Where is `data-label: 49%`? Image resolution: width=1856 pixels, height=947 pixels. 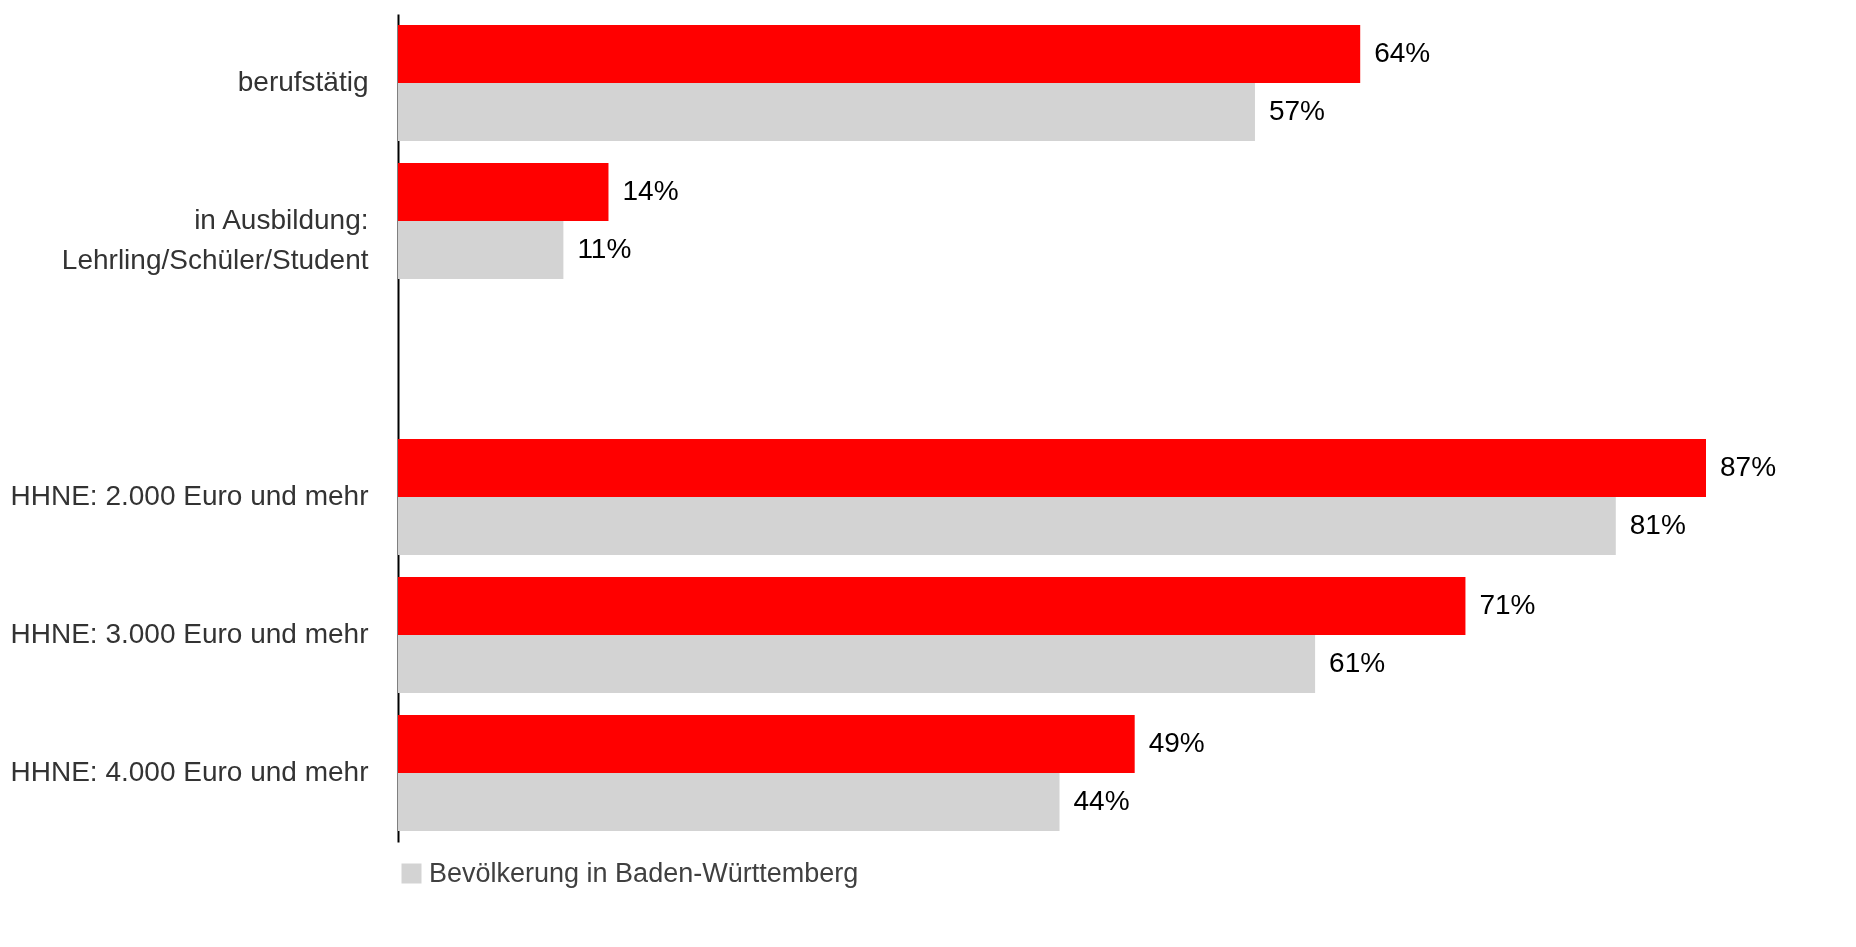 data-label: 49% is located at coordinates (1176, 743).